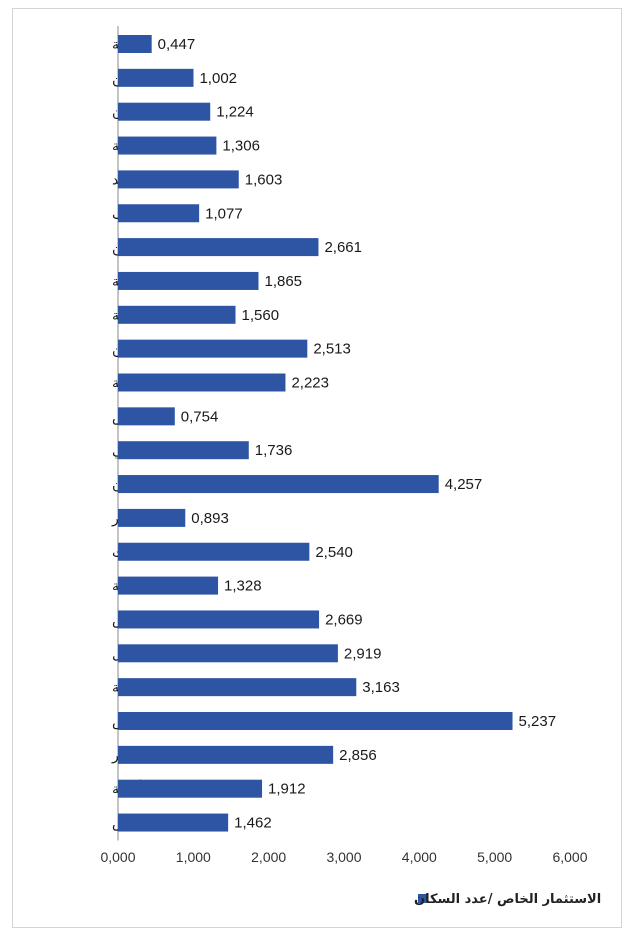  Describe the element at coordinates (334, 552) in the screenshot. I see `data-label: 2,540` at that location.